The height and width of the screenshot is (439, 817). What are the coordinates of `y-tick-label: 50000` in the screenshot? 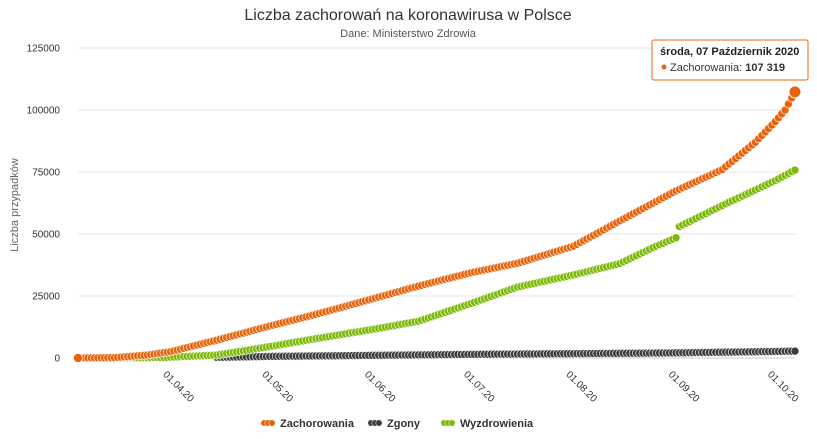 It's located at (46, 235).